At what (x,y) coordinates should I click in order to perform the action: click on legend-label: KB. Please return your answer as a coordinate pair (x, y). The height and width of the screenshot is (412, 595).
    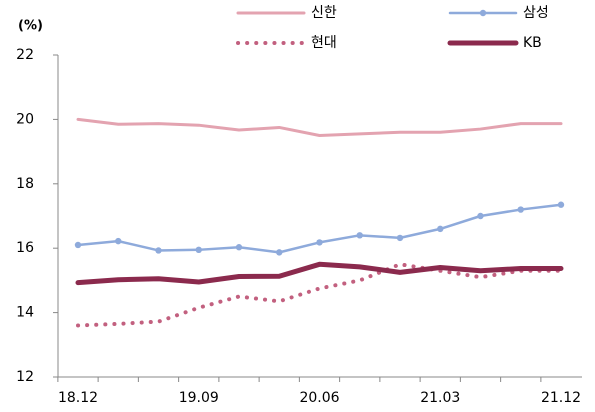
    Looking at the image, I should click on (532, 43).